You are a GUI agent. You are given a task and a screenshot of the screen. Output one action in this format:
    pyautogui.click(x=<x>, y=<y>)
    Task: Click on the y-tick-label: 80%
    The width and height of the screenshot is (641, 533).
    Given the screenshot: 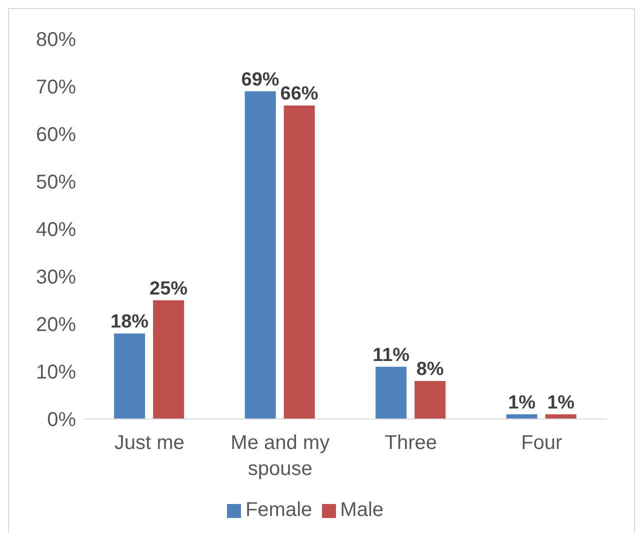 What is the action you would take?
    pyautogui.click(x=56, y=40)
    